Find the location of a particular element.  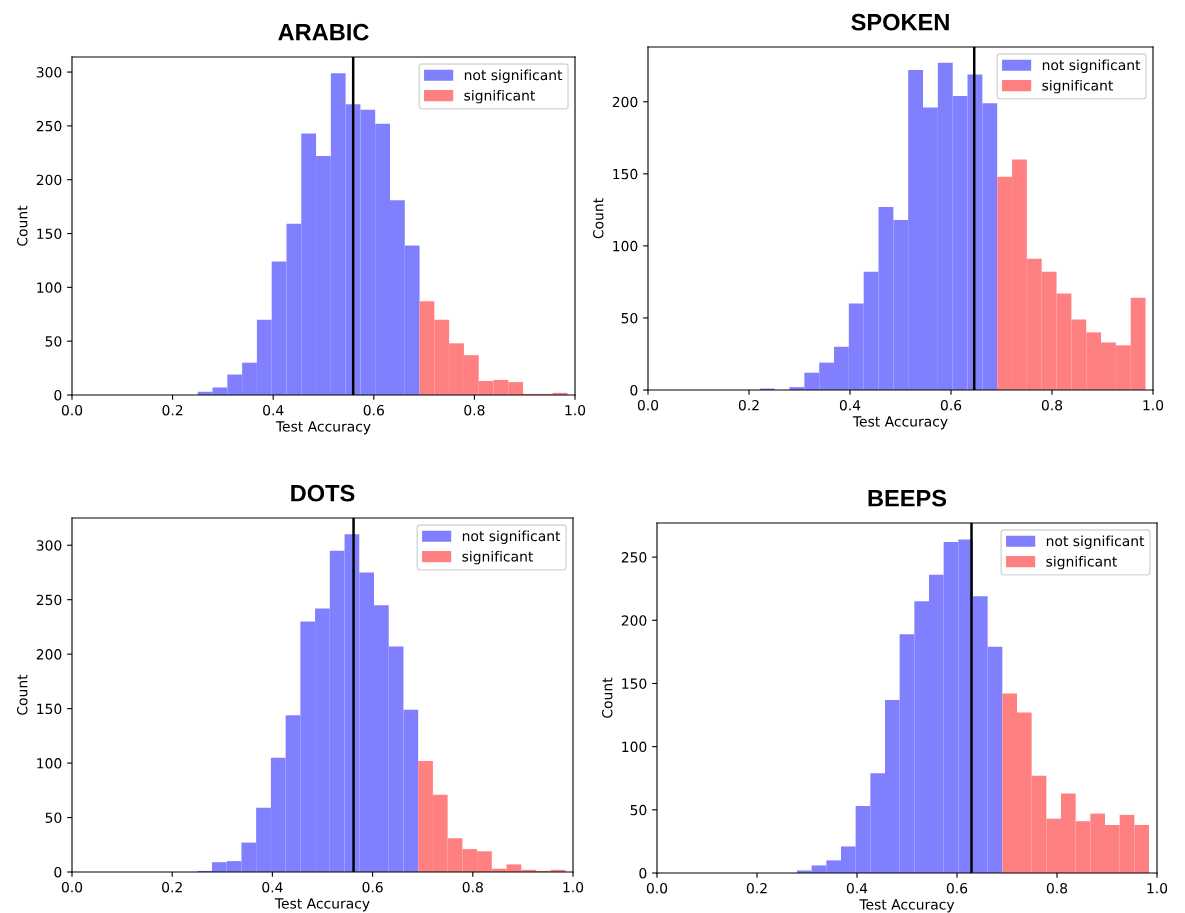

chart-title: BEEPS is located at coordinates (907, 498).